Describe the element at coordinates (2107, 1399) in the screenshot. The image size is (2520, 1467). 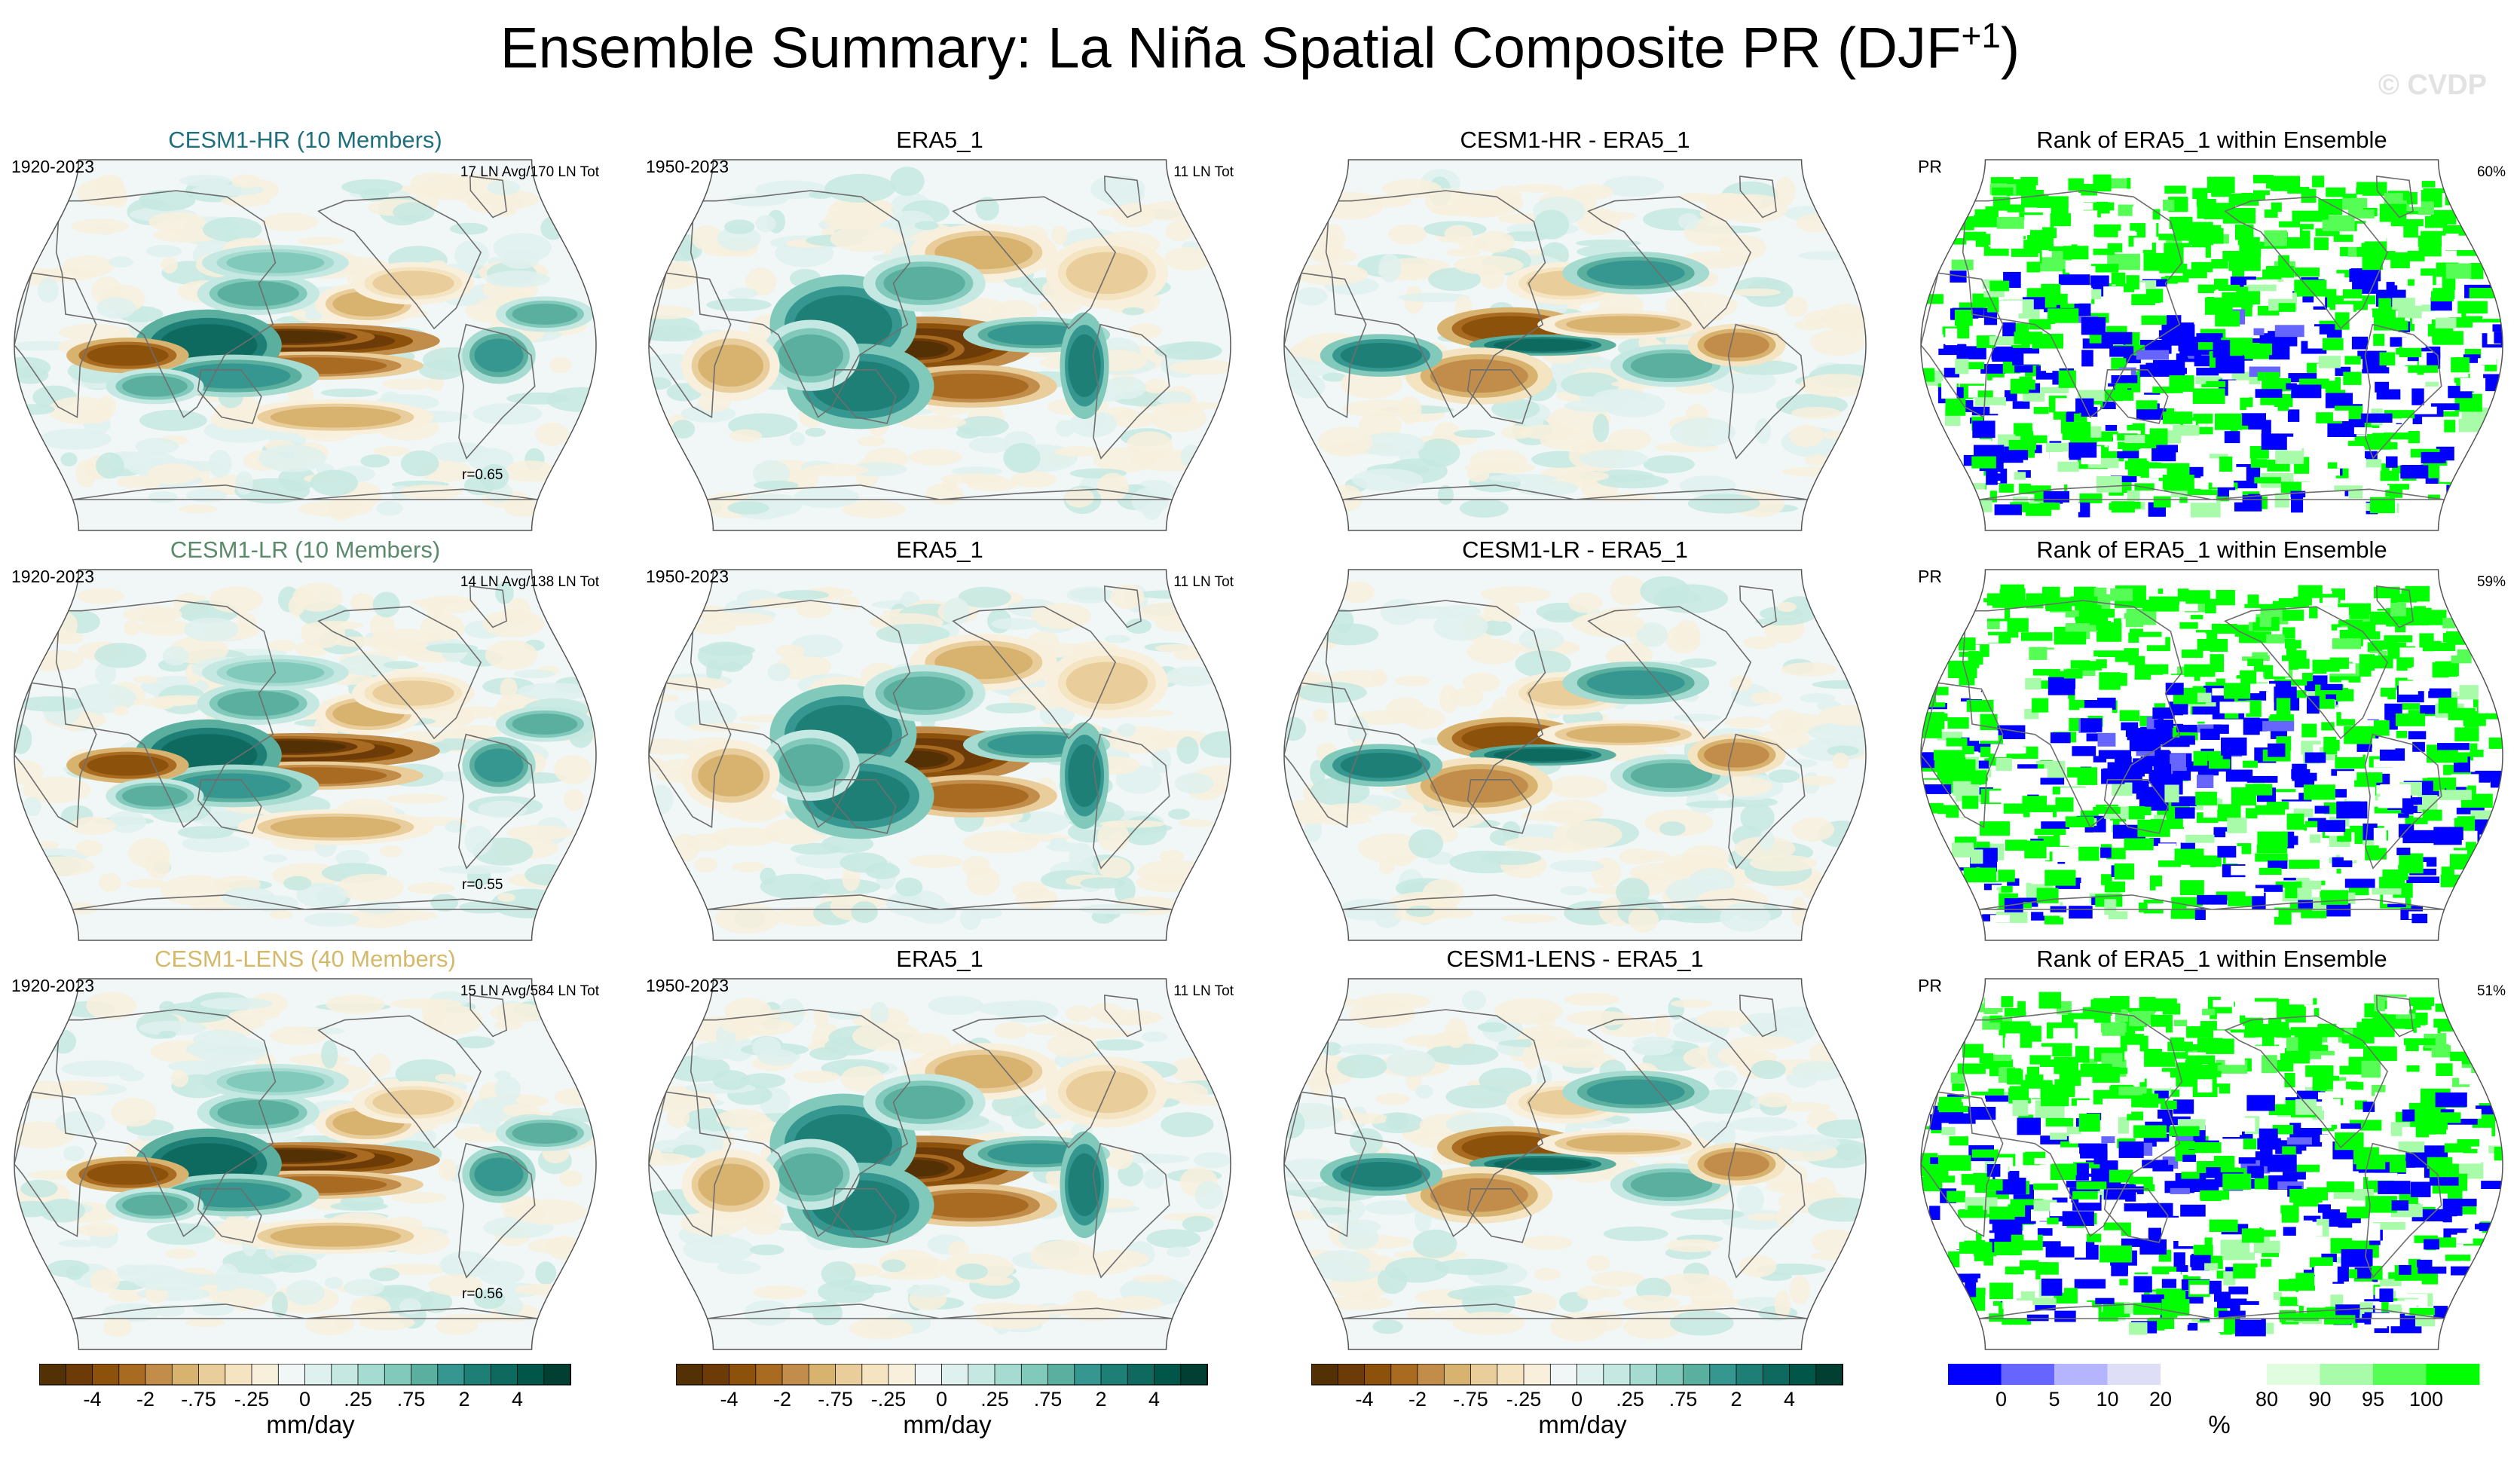
I see `colorbar-tick-label: 10` at that location.